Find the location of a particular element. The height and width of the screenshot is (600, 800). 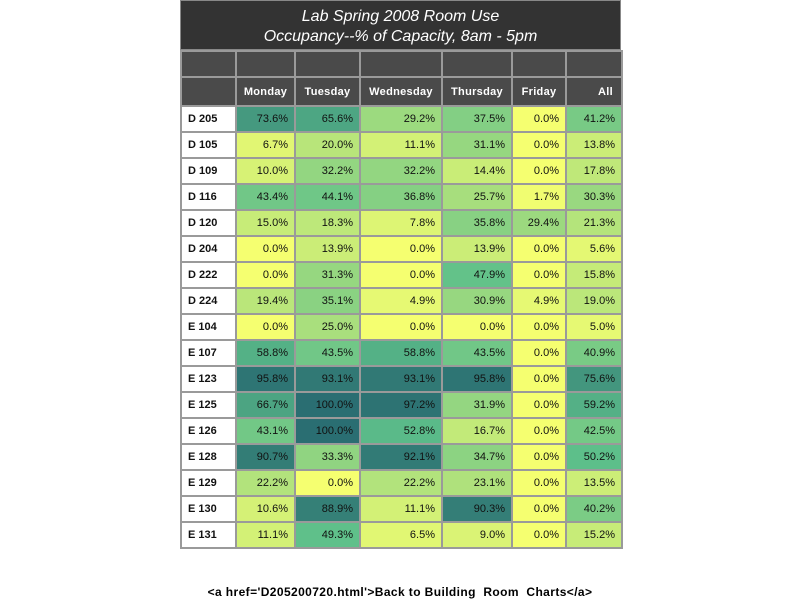

row-label-room: E 125 is located at coordinates (208, 405).